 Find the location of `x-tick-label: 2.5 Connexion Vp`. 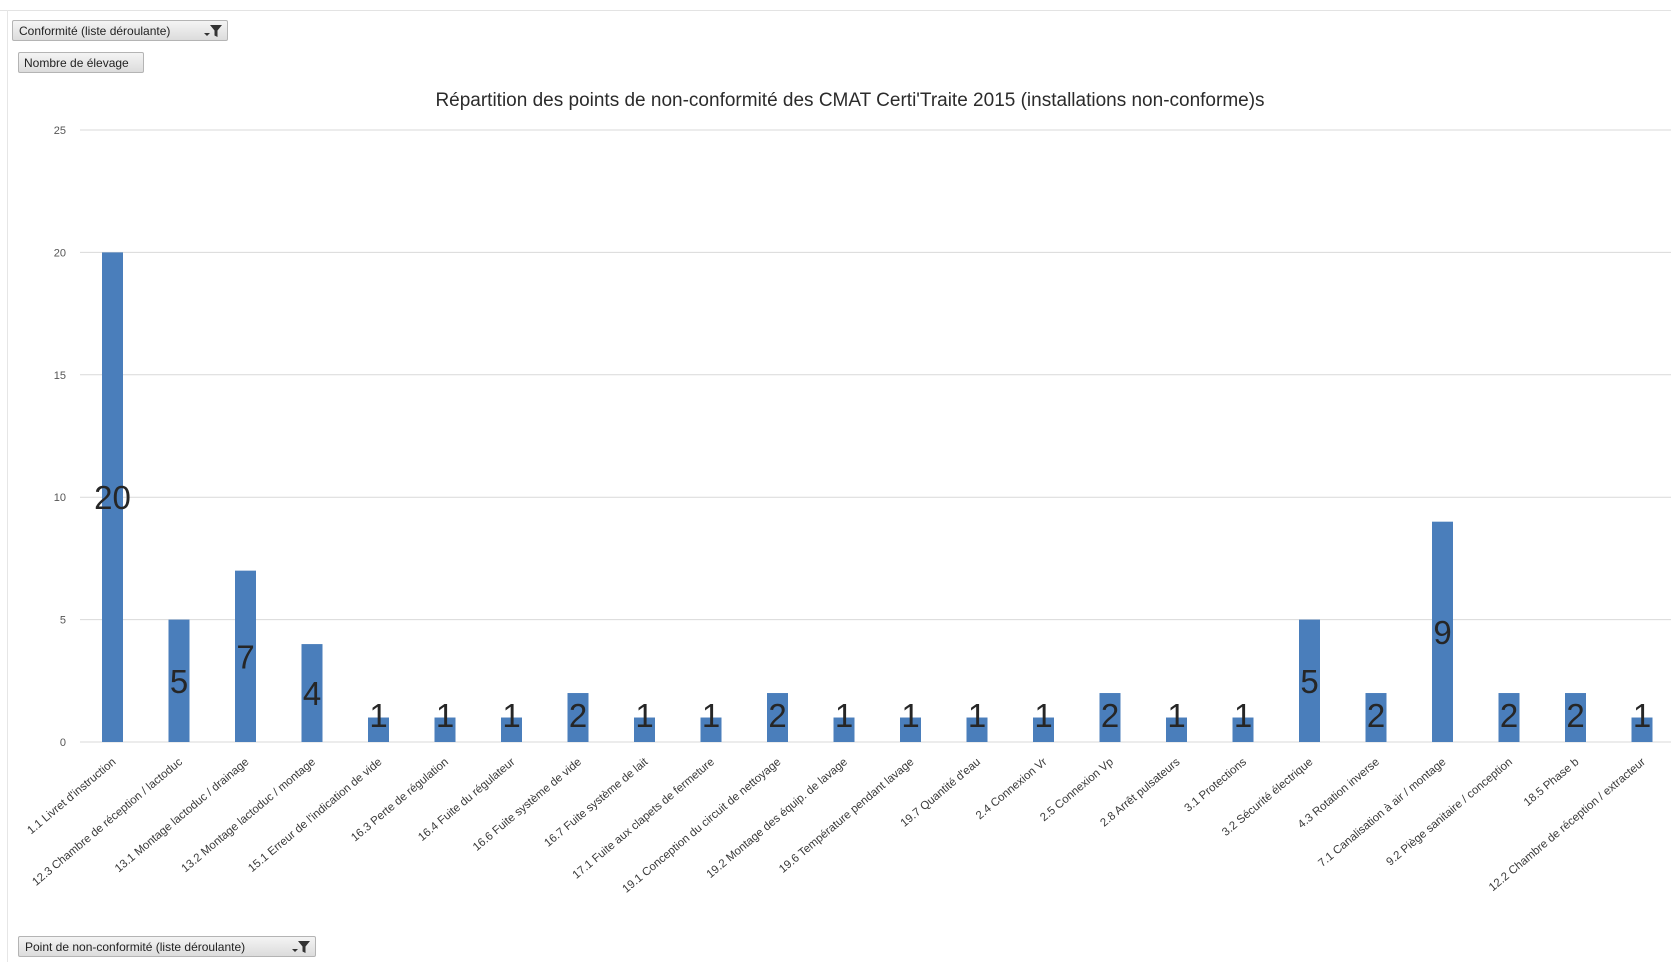

x-tick-label: 2.5 Connexion Vp is located at coordinates (1077, 790).